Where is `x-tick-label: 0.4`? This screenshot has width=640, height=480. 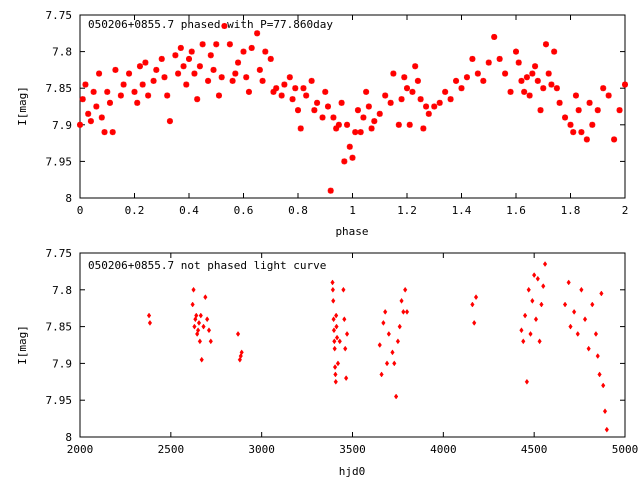
x-tick-label: 0.4 is located at coordinates (189, 210).